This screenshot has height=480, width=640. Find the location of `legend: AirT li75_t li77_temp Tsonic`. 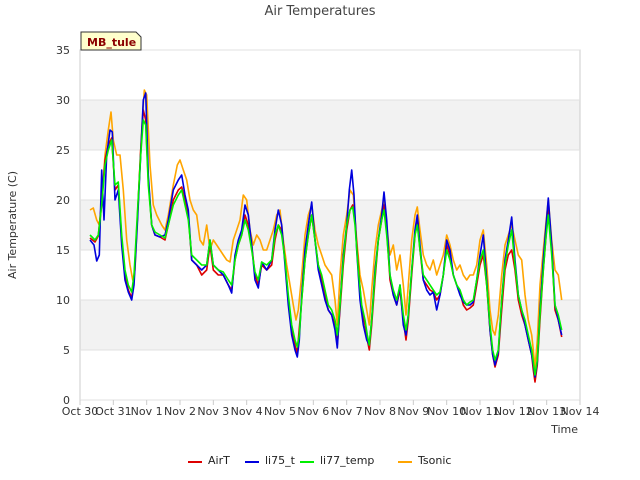

legend: AirT li75_t li77_temp Tsonic is located at coordinates (319, 460).